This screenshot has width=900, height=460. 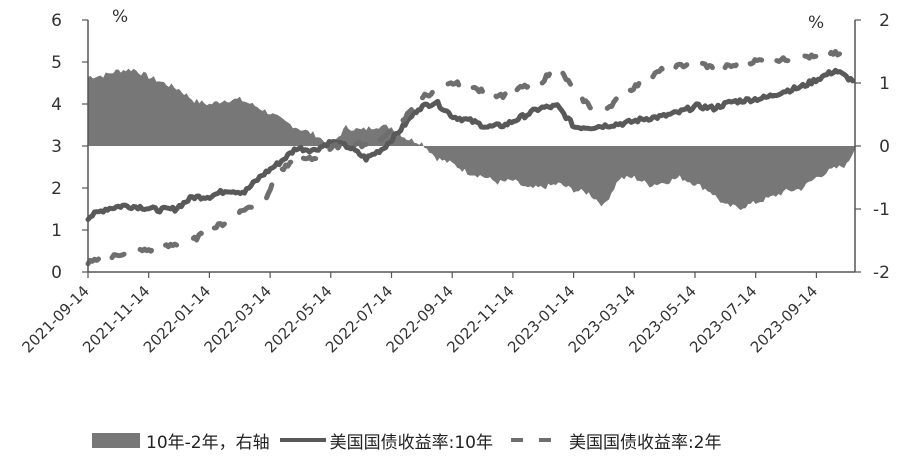 I want to click on dashed-line-swatch-icon, so click(x=532, y=440).